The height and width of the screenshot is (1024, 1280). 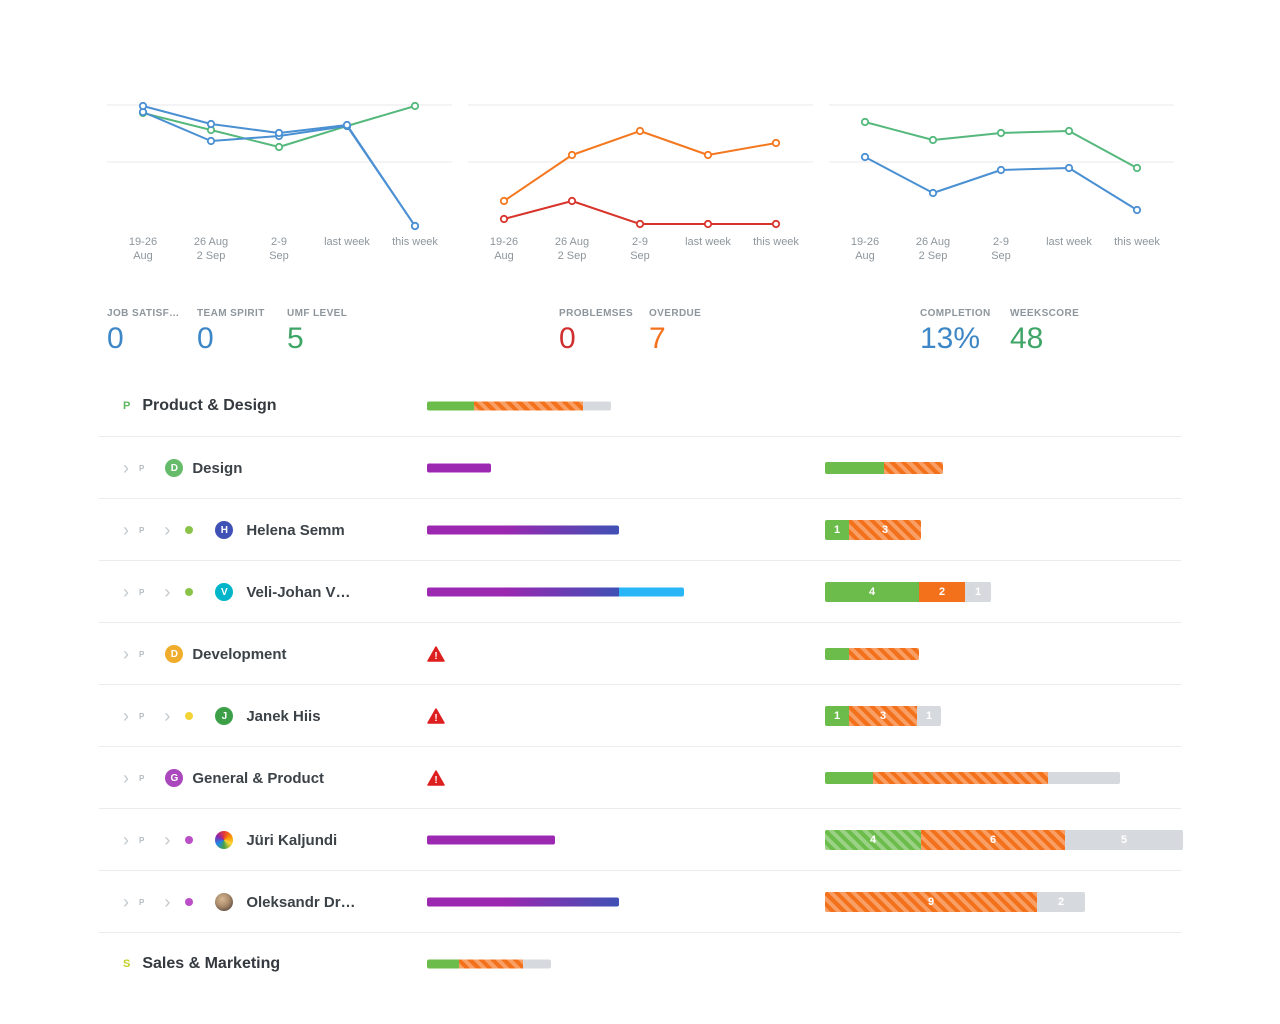 What do you see at coordinates (211, 963) in the screenshot?
I see `team-name: Sales & Marketing` at bounding box center [211, 963].